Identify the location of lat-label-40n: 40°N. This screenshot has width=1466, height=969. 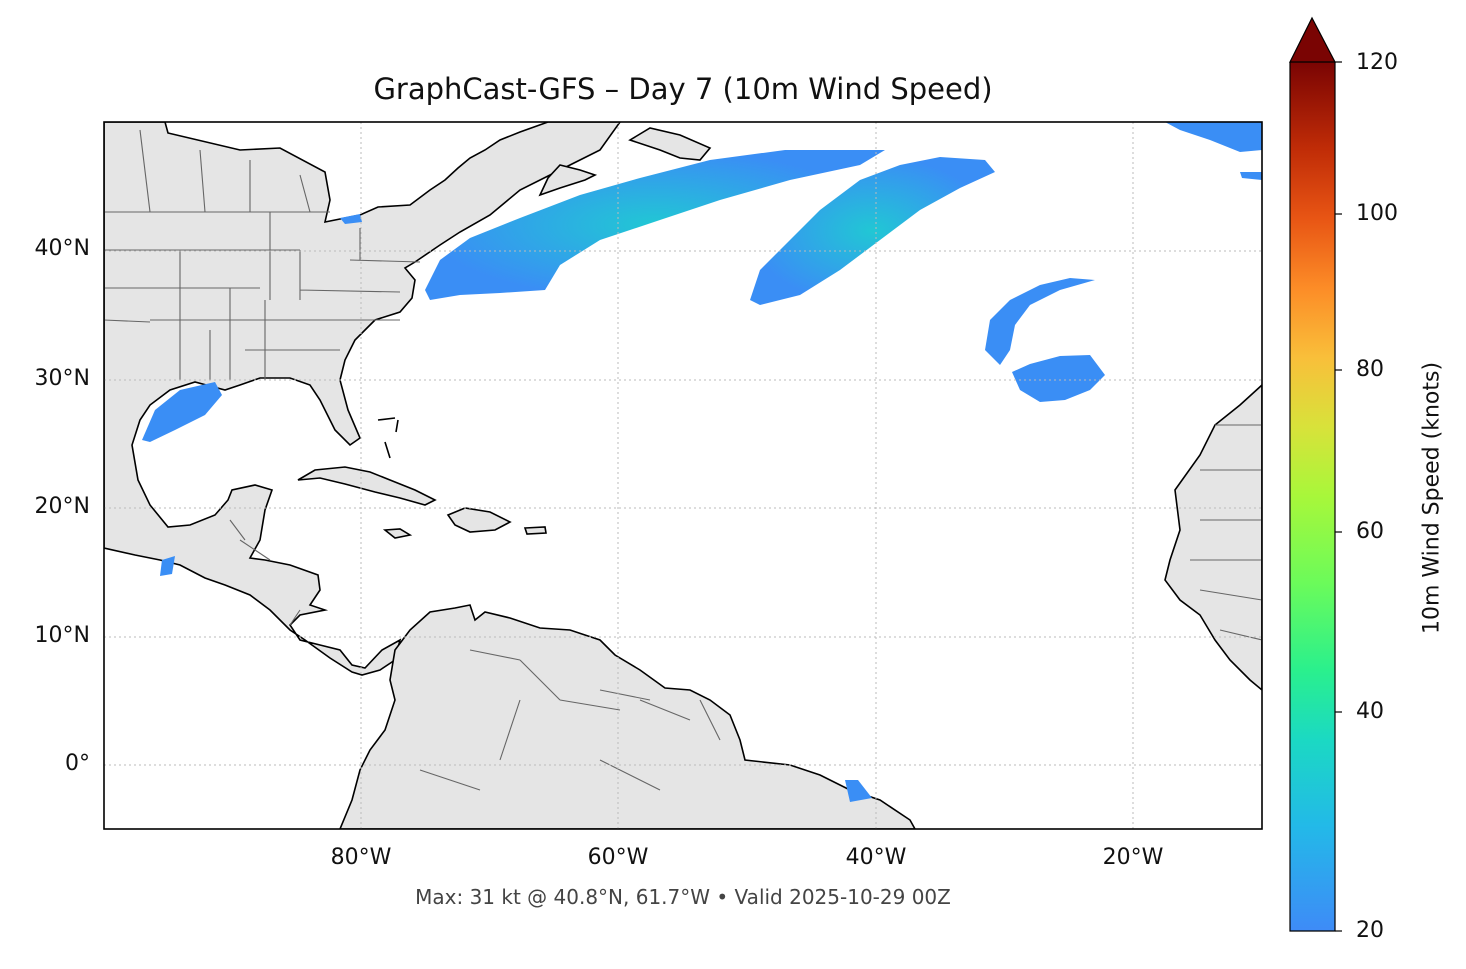
(62, 248).